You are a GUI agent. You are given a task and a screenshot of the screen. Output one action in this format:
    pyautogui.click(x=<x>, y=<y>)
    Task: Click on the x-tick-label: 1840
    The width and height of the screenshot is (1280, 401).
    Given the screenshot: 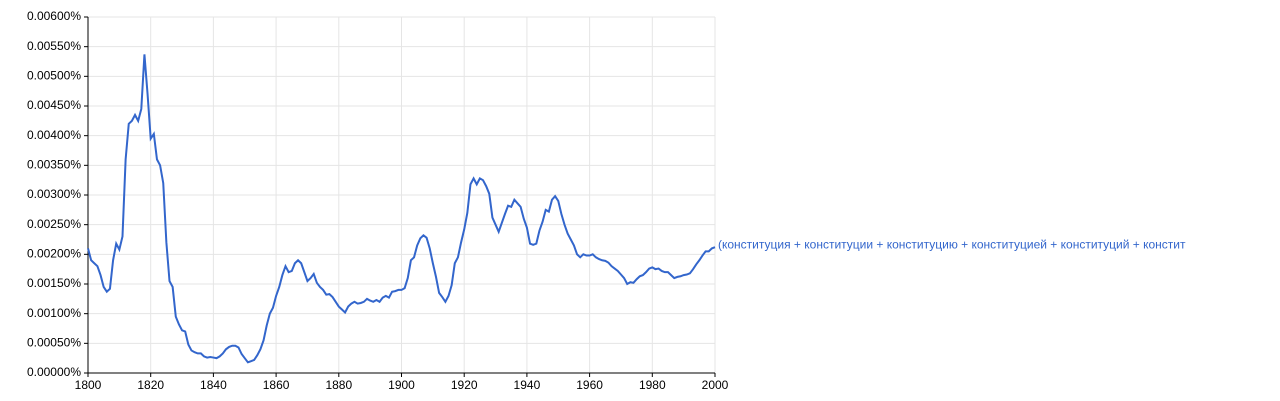 What is the action you would take?
    pyautogui.click(x=213, y=385)
    